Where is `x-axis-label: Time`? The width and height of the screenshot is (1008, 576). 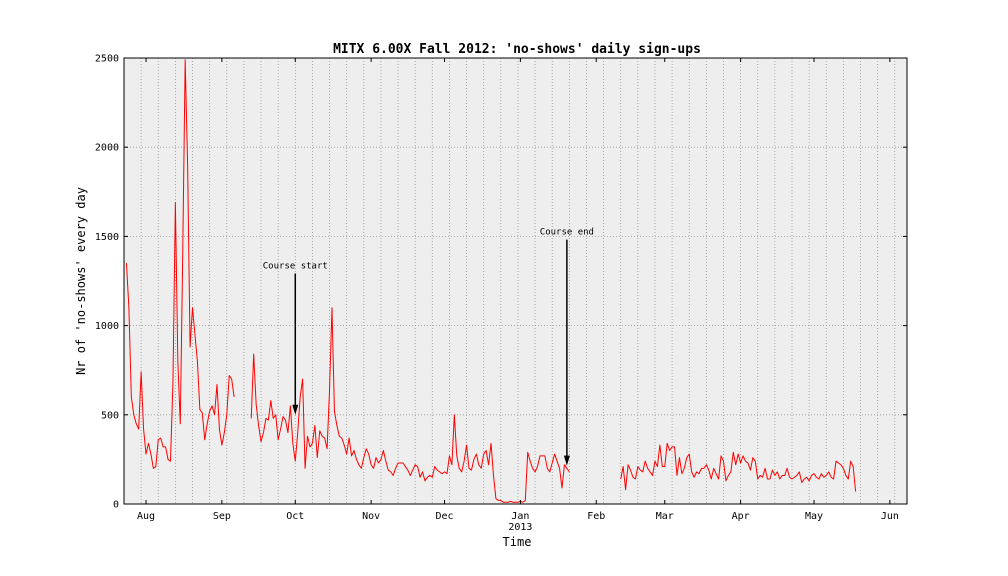
x-axis-label: Time is located at coordinates (517, 542).